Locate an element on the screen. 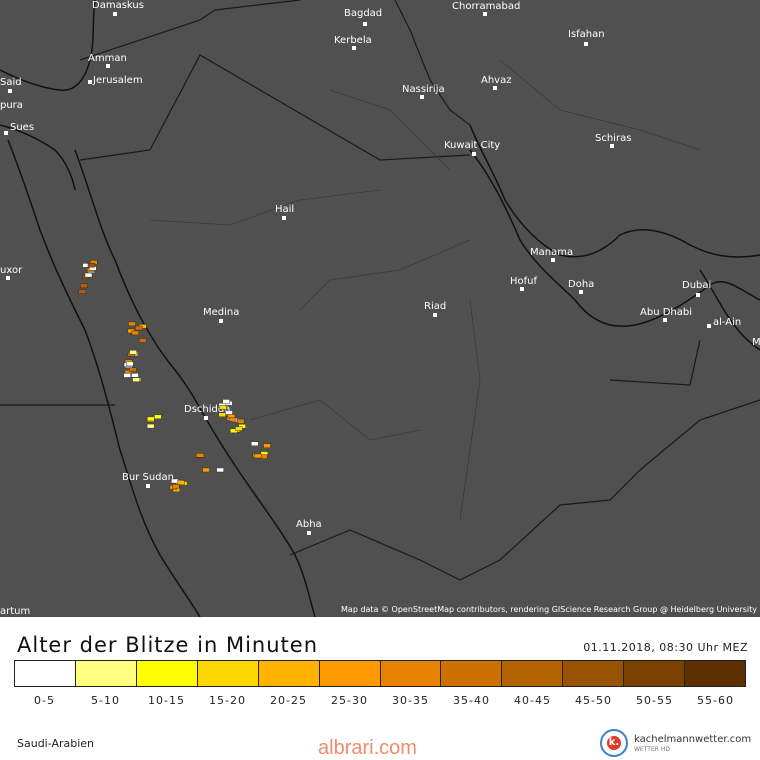 The image size is (760, 760). city-al-ain: al-Ain is located at coordinates (724, 322).